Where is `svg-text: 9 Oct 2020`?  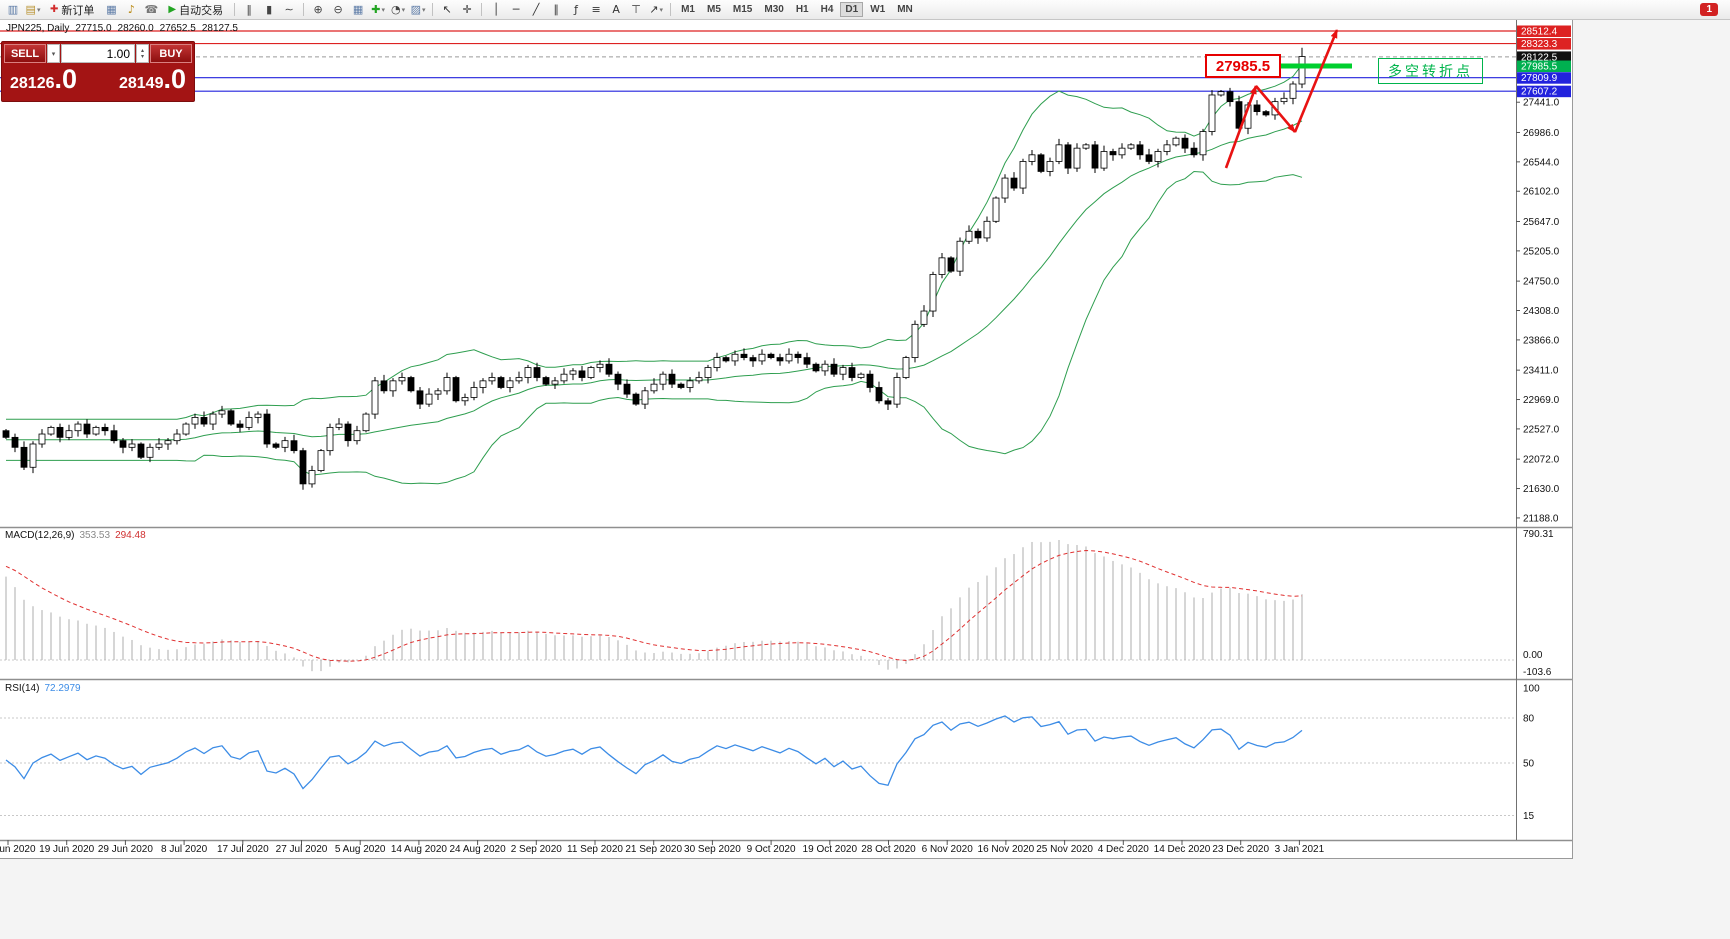 svg-text: 9 Oct 2020 is located at coordinates (771, 849).